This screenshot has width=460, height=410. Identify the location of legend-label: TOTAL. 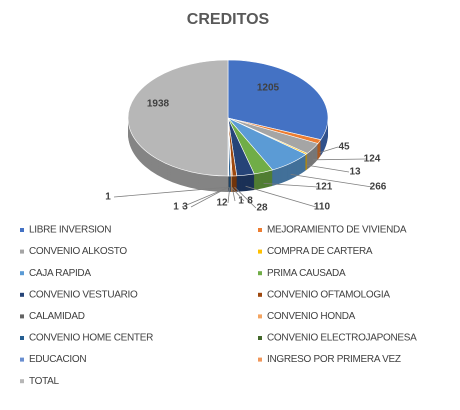
(44, 381).